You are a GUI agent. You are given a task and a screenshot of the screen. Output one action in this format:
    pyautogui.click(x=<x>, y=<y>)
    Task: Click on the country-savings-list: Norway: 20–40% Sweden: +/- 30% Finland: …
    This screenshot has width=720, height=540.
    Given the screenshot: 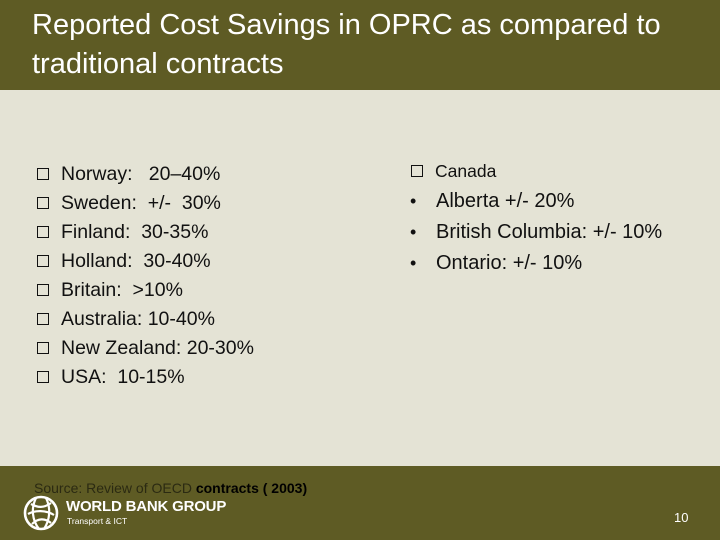 What is the action you would take?
    pyautogui.click(x=145, y=276)
    